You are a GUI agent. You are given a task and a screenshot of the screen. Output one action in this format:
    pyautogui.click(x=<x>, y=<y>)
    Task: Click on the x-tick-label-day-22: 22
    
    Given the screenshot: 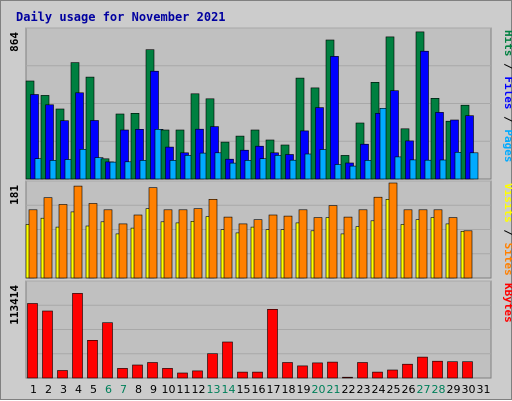 What is the action you would take?
    pyautogui.click(x=349, y=389)
    